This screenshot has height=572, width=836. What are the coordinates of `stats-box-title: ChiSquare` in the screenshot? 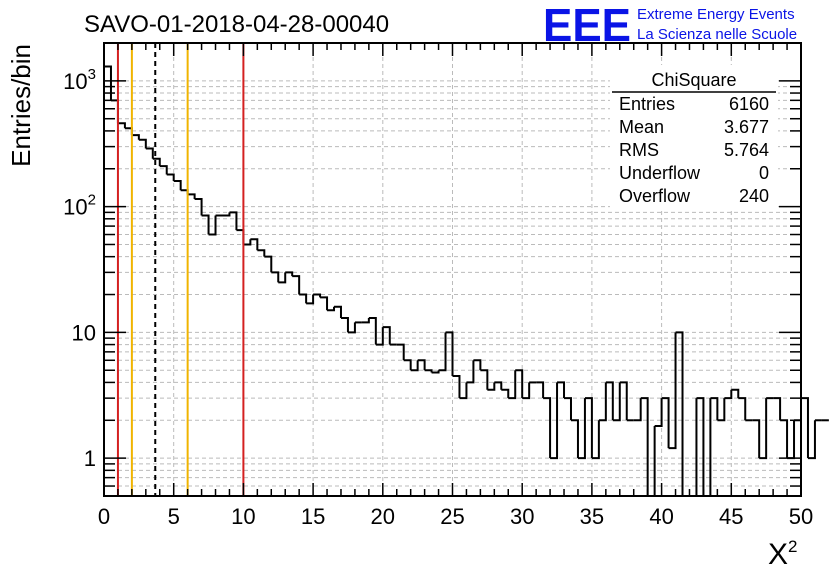 It's located at (693, 80).